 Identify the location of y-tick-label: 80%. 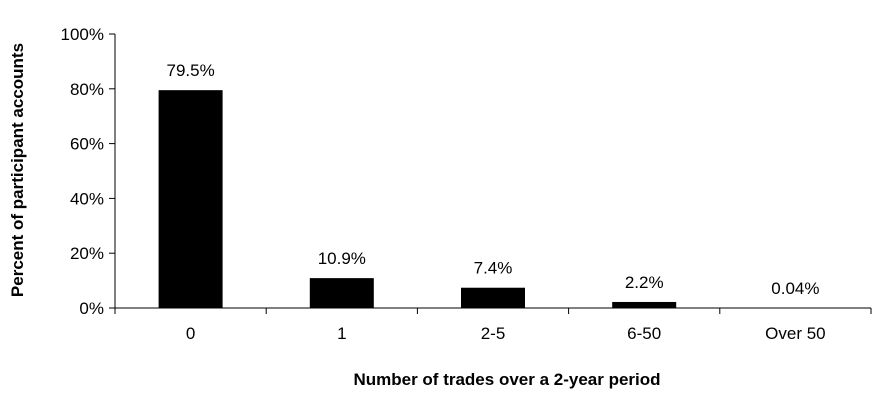
(87, 89).